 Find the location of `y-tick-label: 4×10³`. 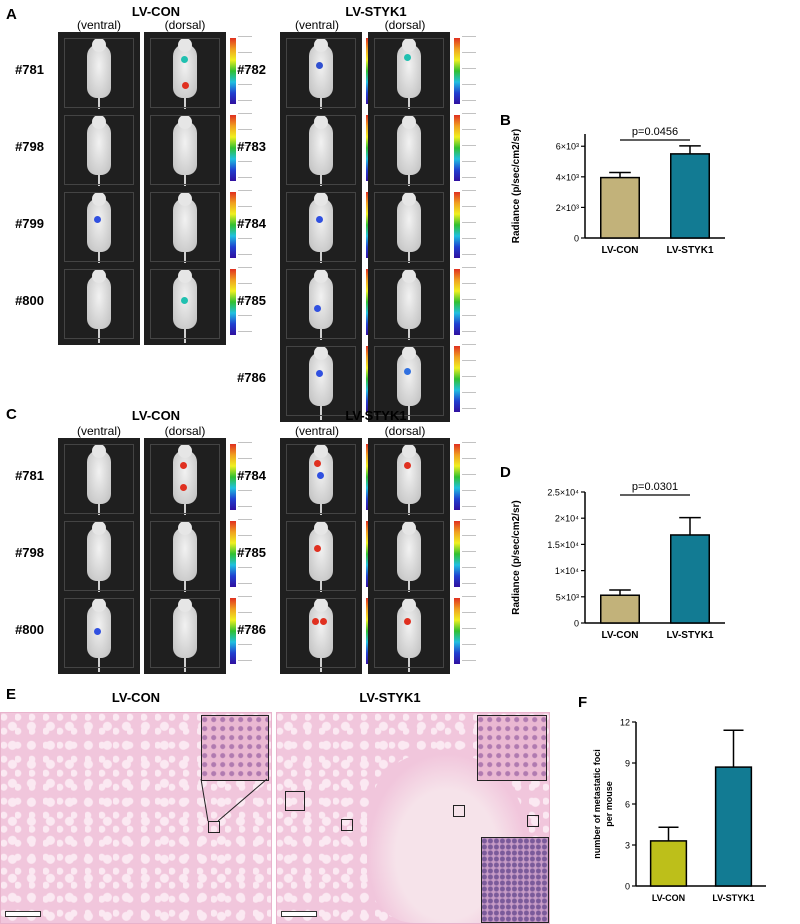

y-tick-label: 4×10³ is located at coordinates (567, 177).